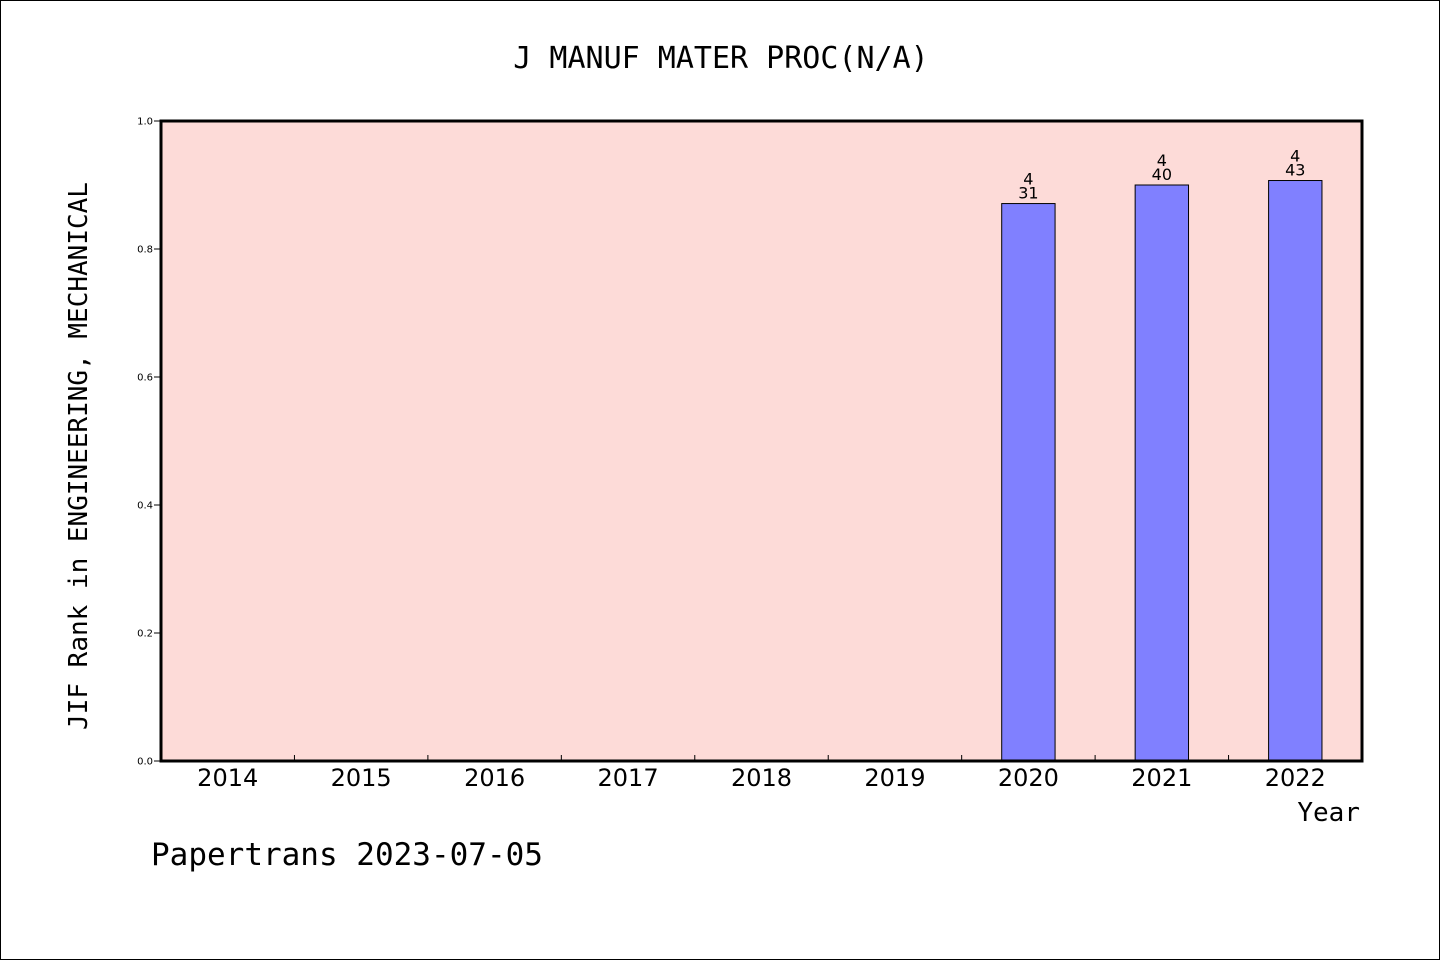 This screenshot has width=1440, height=961. What do you see at coordinates (145, 250) in the screenshot?
I see `y-tick-label: 0.8` at bounding box center [145, 250].